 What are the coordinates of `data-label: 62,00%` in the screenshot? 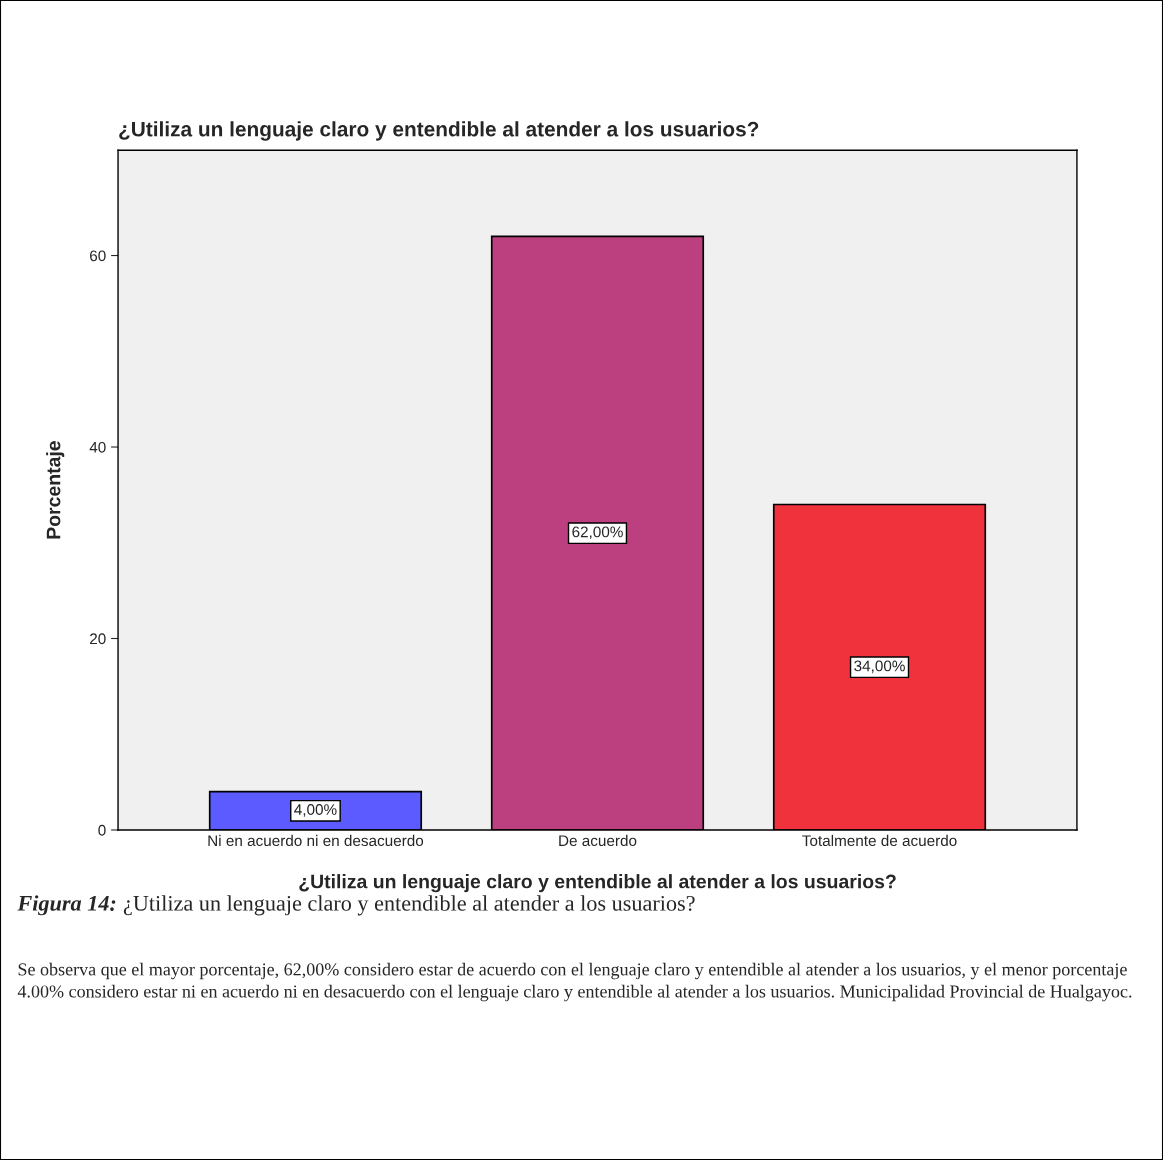 It's located at (597, 533).